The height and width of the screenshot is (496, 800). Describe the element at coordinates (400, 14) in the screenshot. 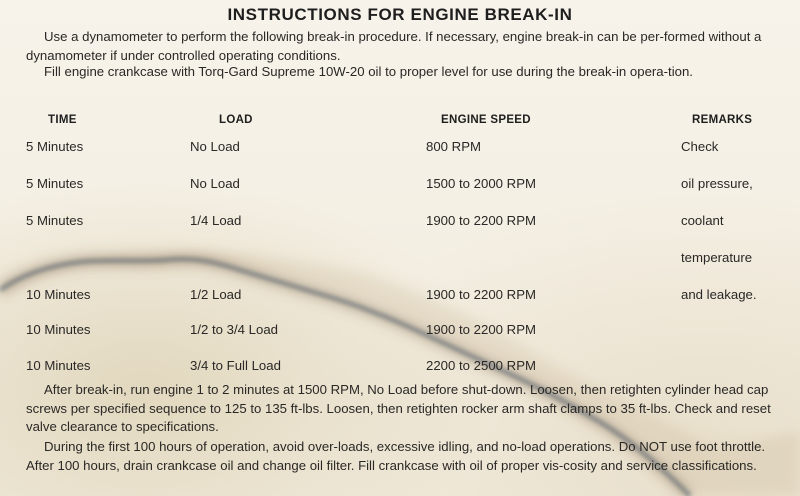

I see `document-title: INSTRUCTIONS FOR ENGINE BREAK-IN` at that location.